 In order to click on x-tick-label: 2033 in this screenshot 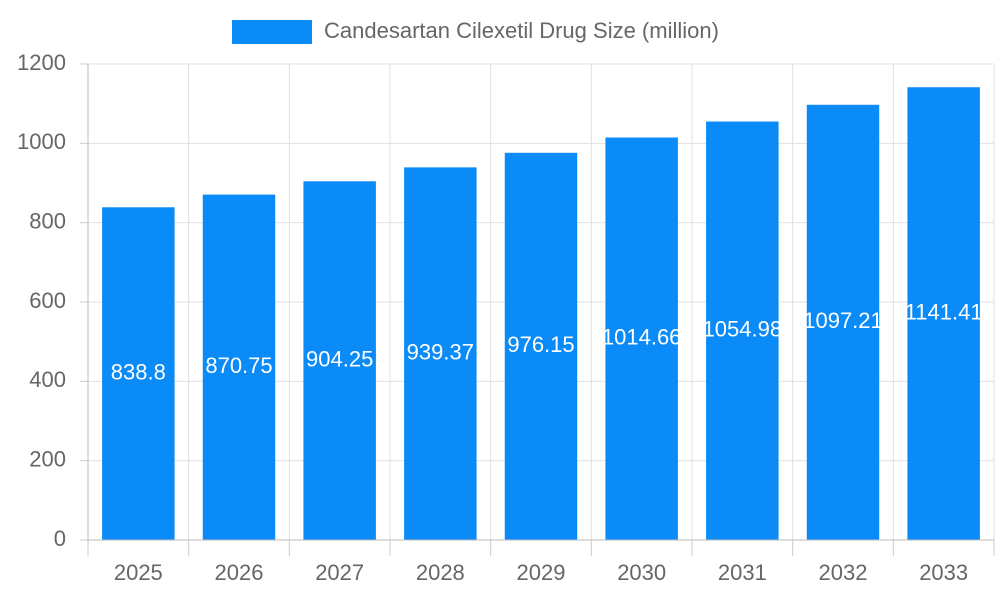, I will do `click(943, 572)`.